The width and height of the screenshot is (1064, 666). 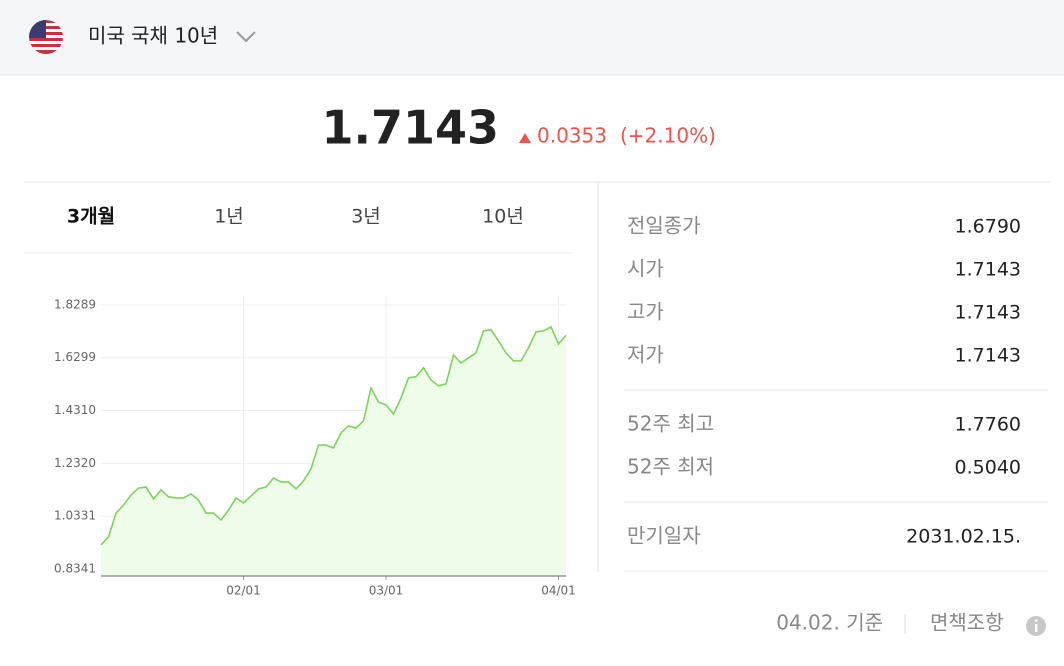 I want to click on y-tick-label: 1.8289, so click(x=75, y=304).